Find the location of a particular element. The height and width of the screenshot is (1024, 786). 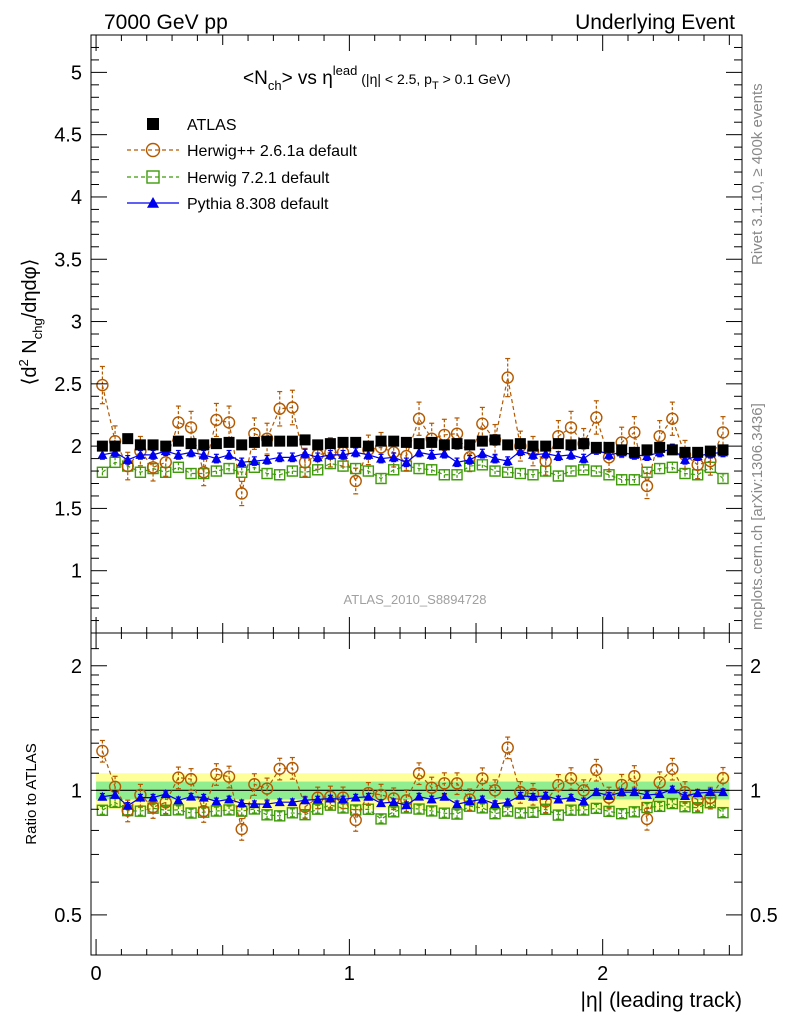

y-axis-label-top: ⟨d2 Nchg/dηdφ⟩ is located at coordinates (30, 322).